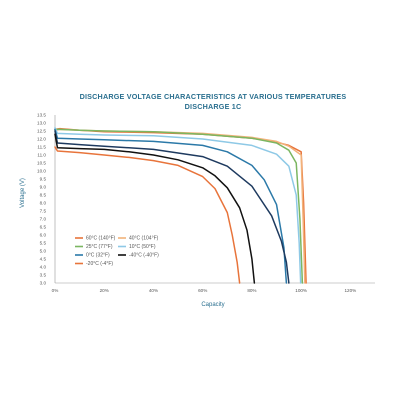  I want to click on y-tick-label: 4.0, so click(43, 267).